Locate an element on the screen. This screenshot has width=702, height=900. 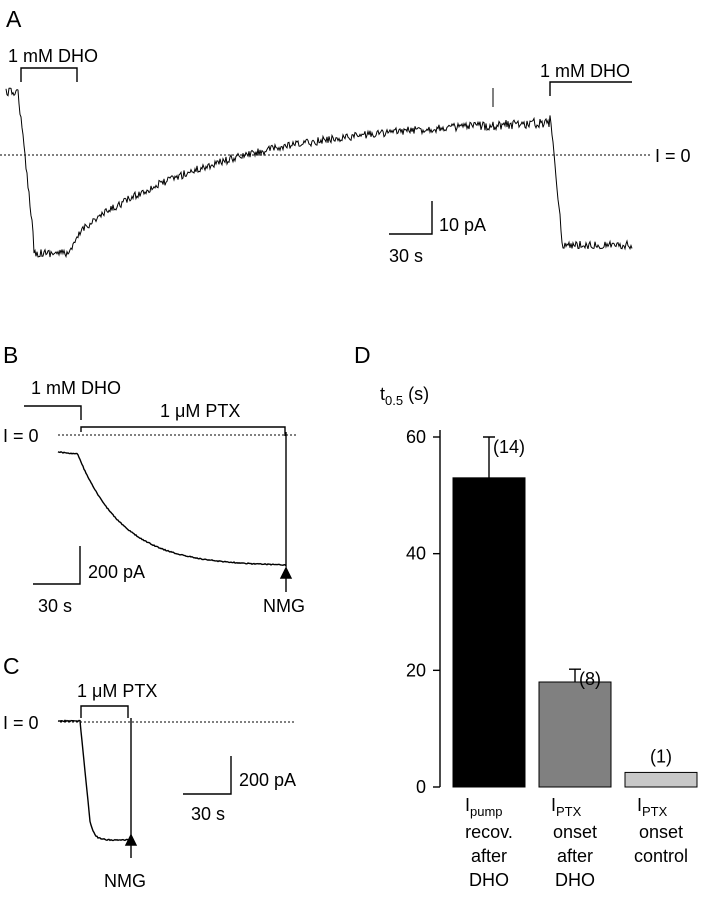
panel-a-scale-bar is located at coordinates (411, 218).